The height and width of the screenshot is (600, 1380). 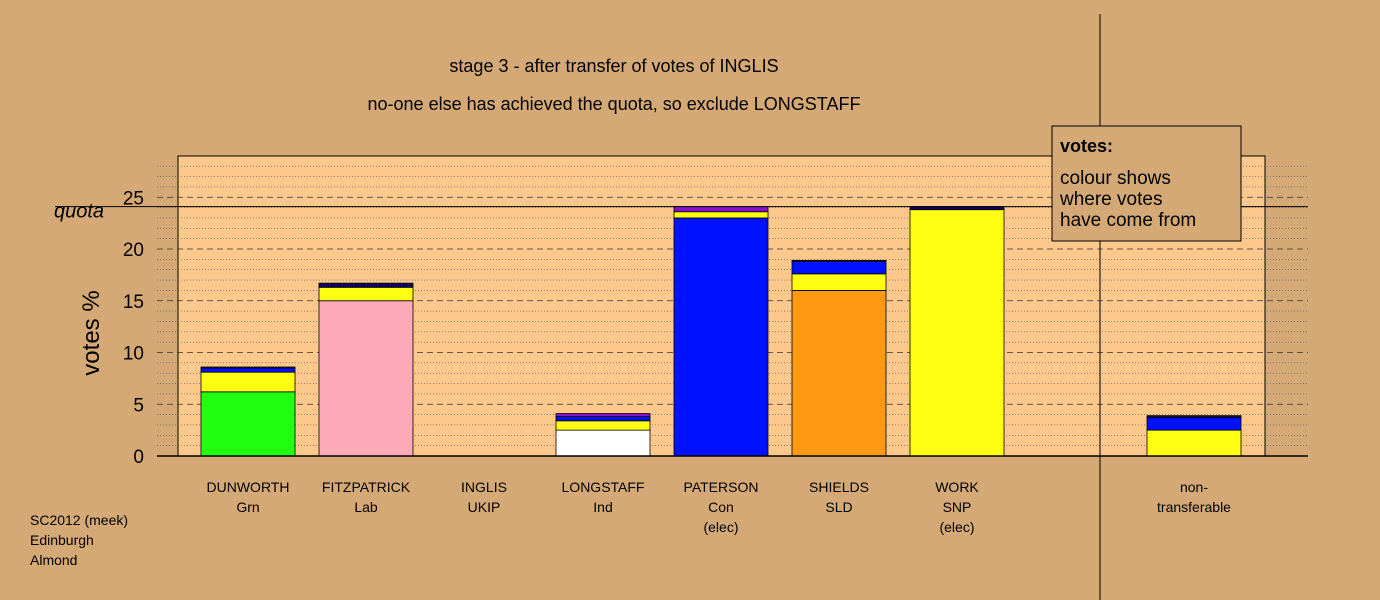 What do you see at coordinates (133, 302) in the screenshot?
I see `y-tick-label: 15` at bounding box center [133, 302].